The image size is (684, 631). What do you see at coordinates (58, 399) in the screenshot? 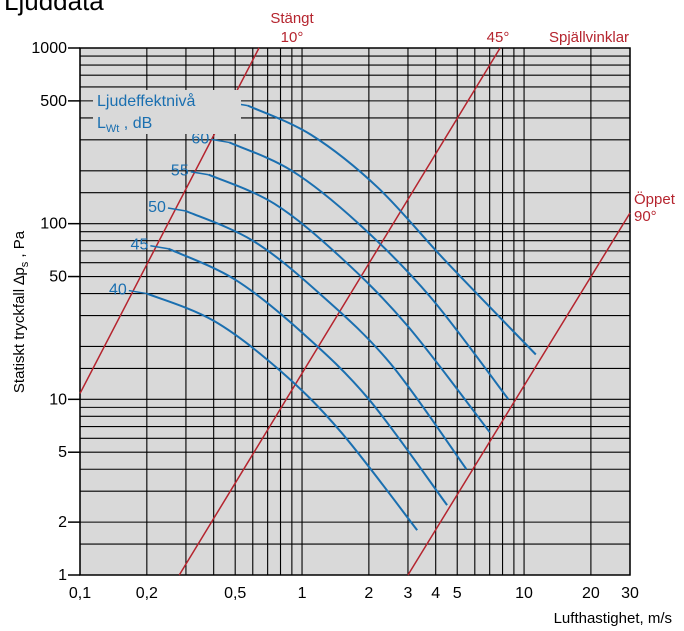
I see `y-tick-label: 10` at bounding box center [58, 399].